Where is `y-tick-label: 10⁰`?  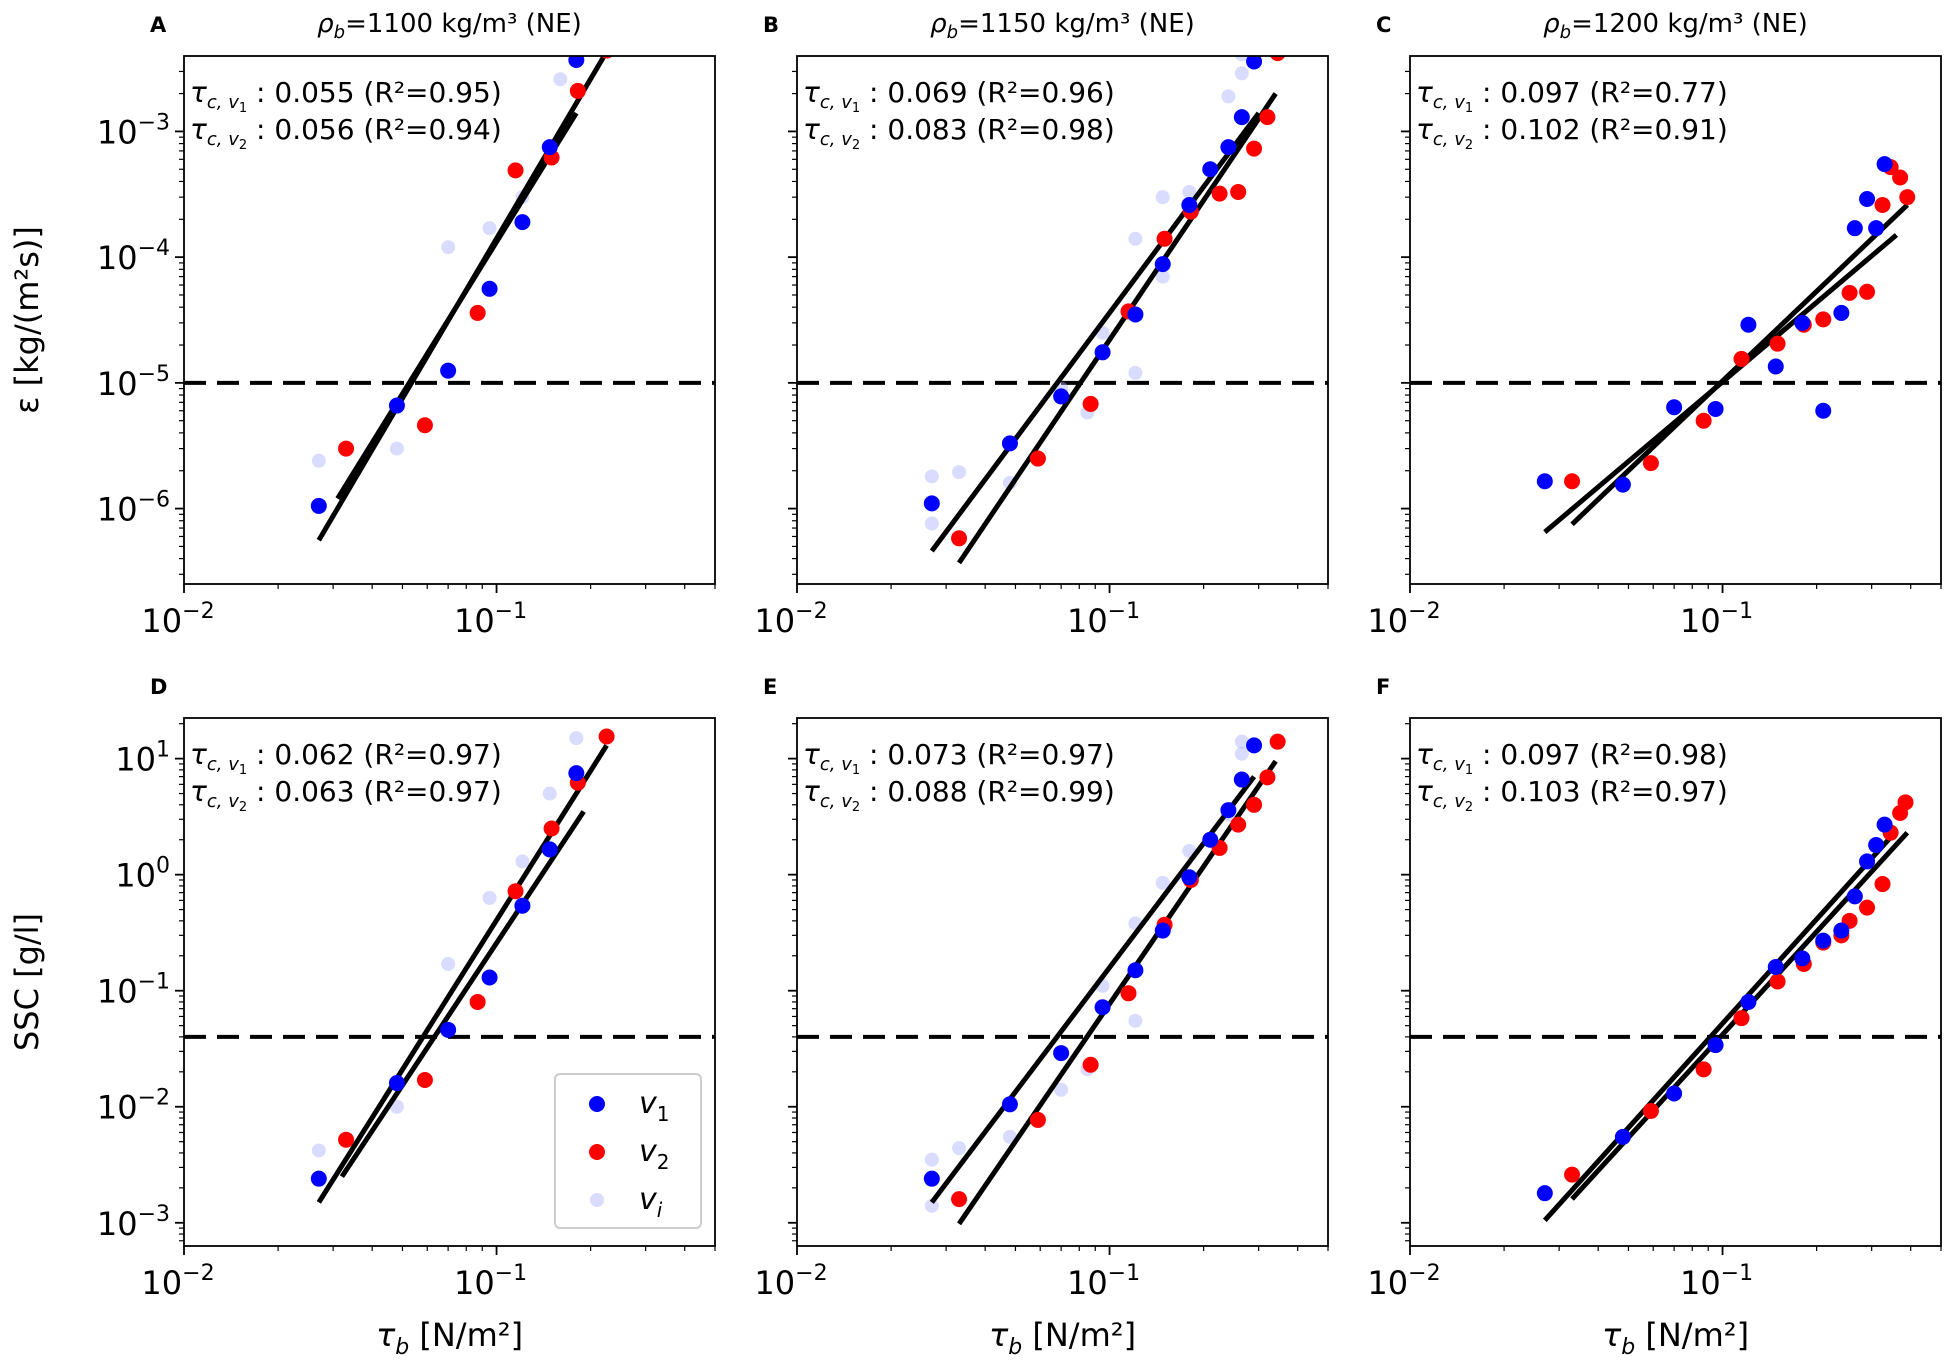
y-tick-label: 10⁰ is located at coordinates (142, 874).